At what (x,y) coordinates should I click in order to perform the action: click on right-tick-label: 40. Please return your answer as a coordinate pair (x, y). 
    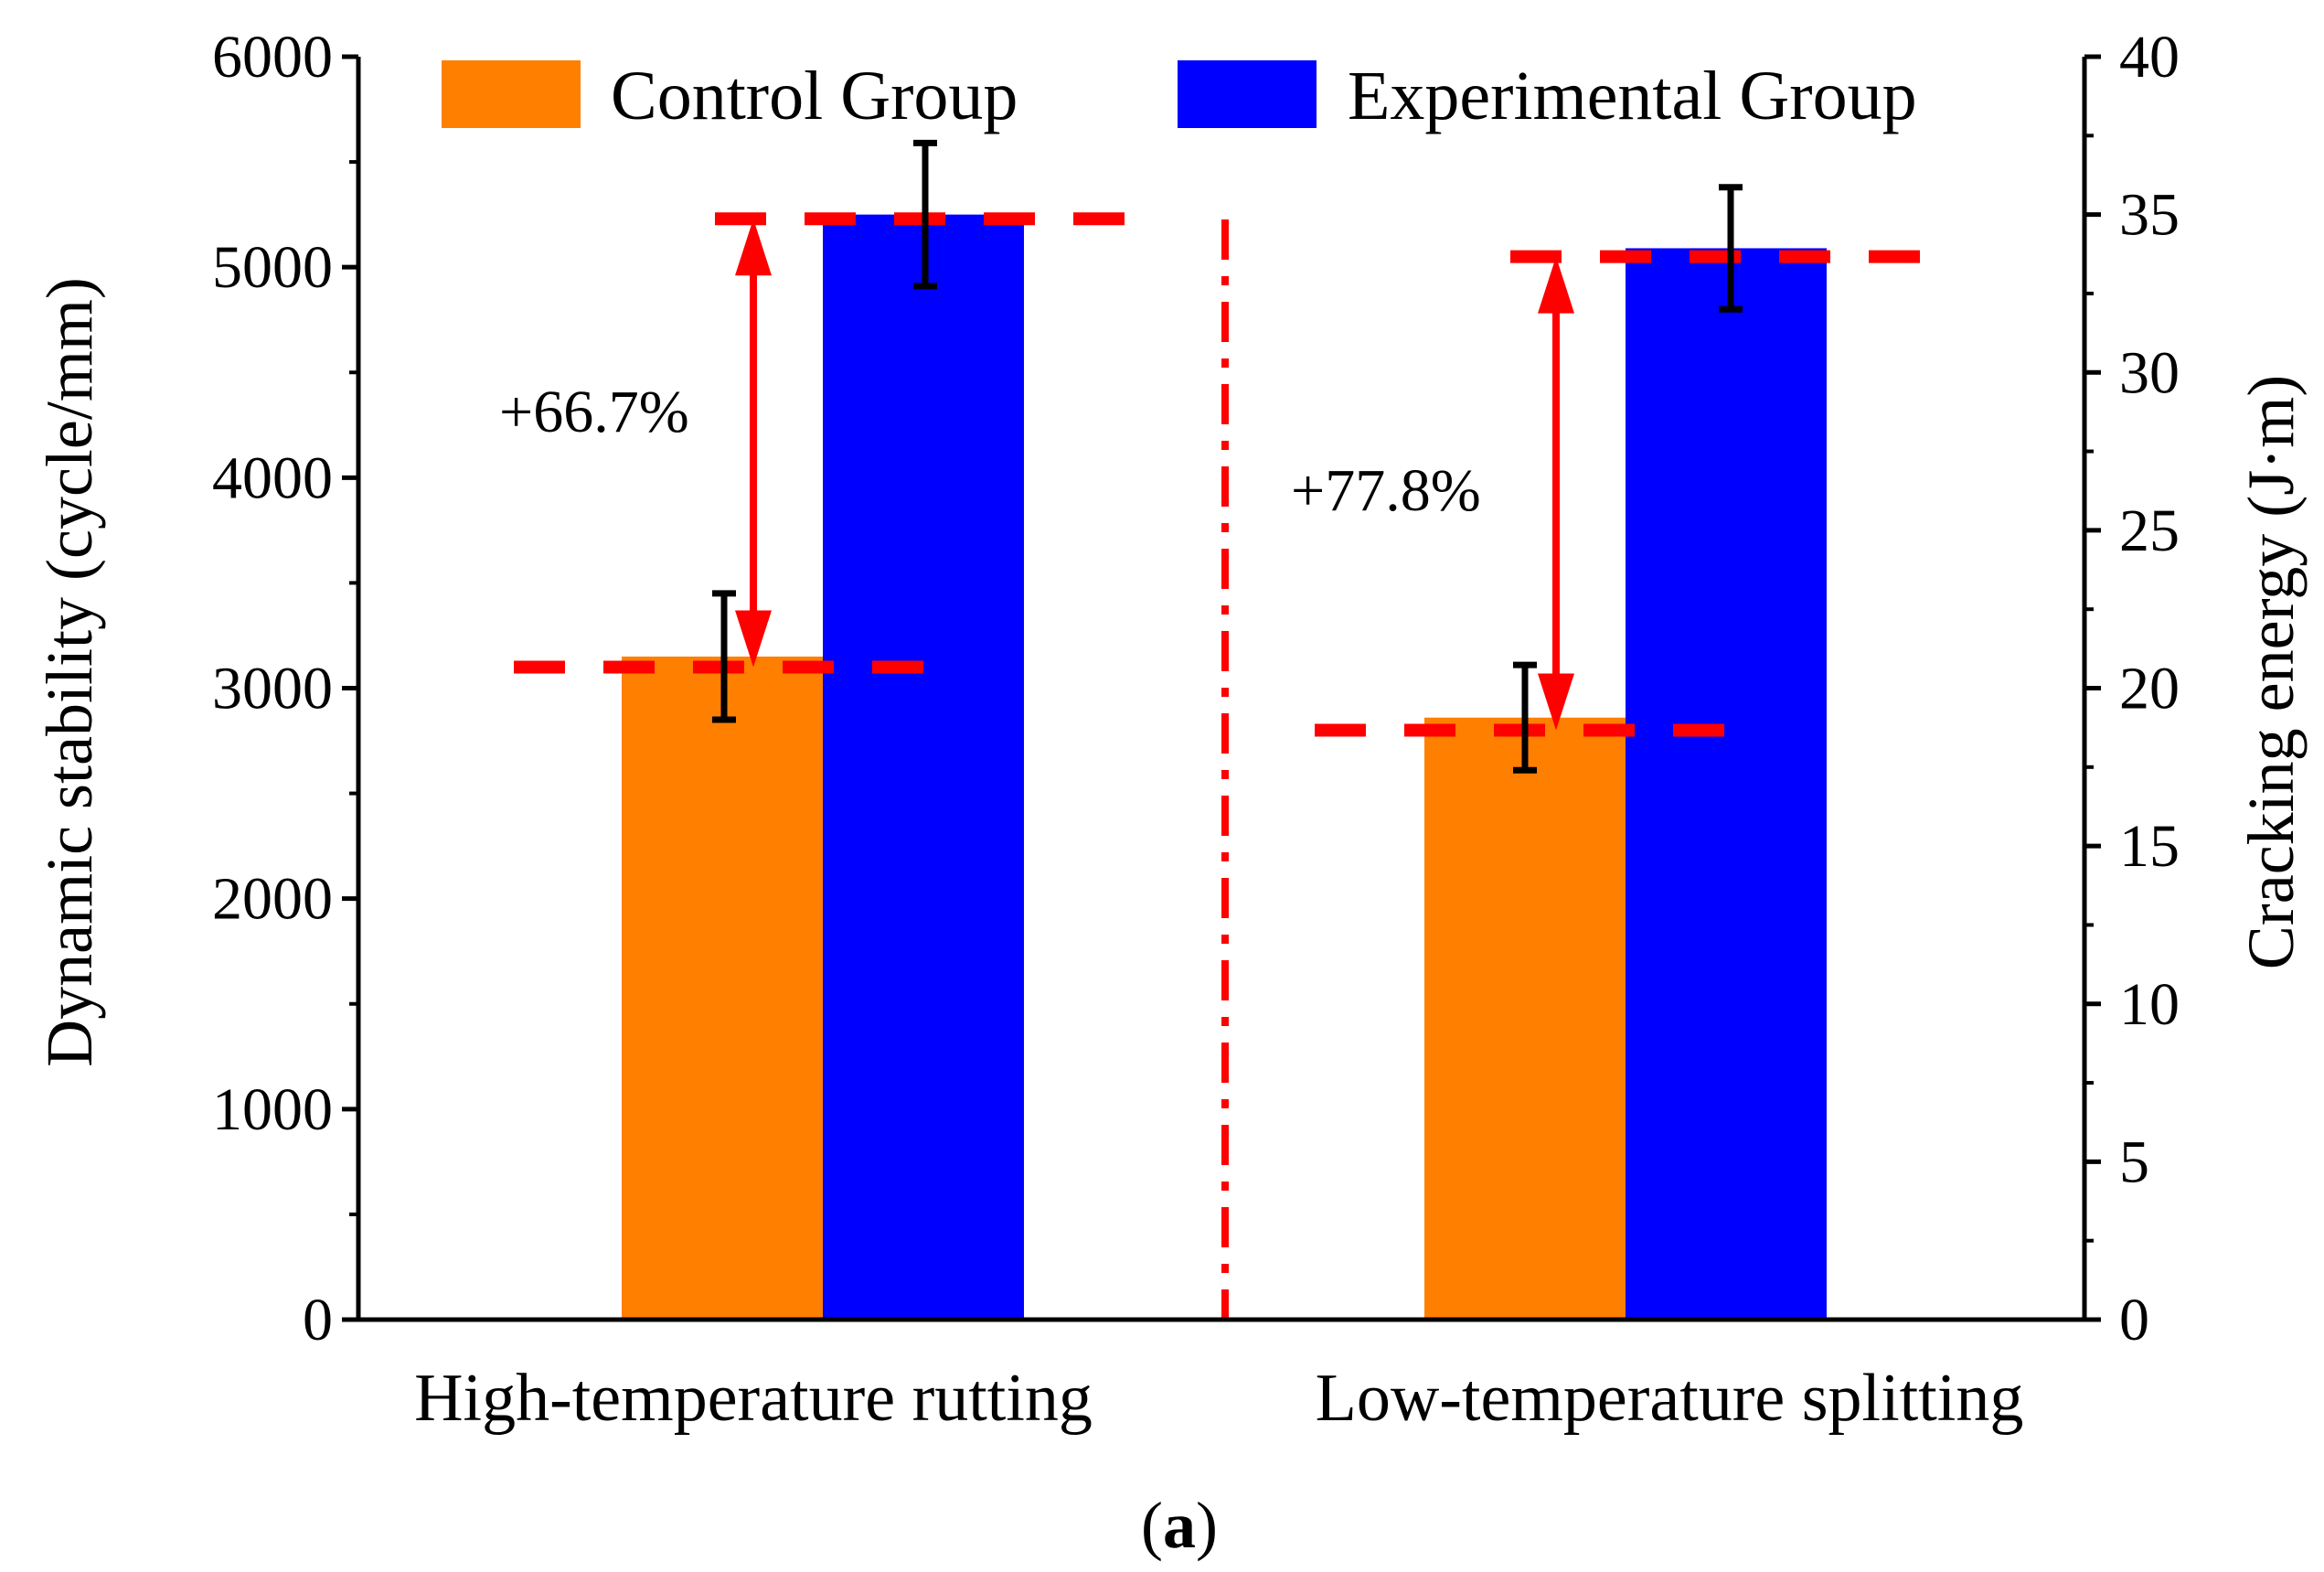
    Looking at the image, I should click on (2149, 58).